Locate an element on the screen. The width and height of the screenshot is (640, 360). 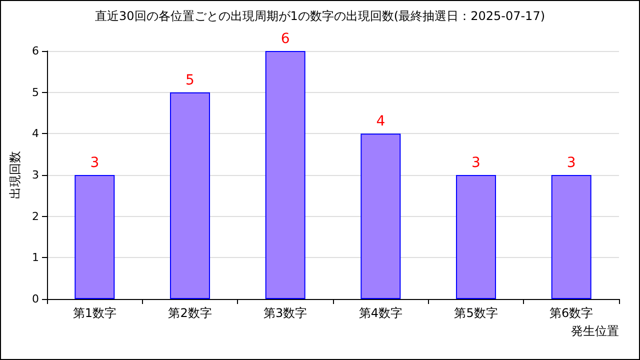
y-tick-label: 6 is located at coordinates (35, 51).